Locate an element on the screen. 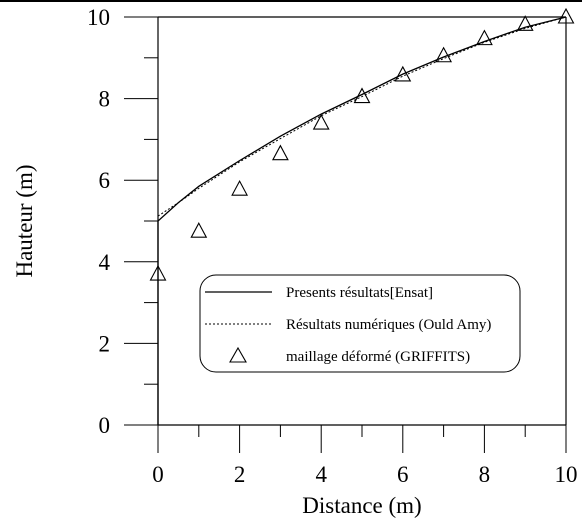 This screenshot has width=582, height=520. x-tick-label: 0 is located at coordinates (158, 474).